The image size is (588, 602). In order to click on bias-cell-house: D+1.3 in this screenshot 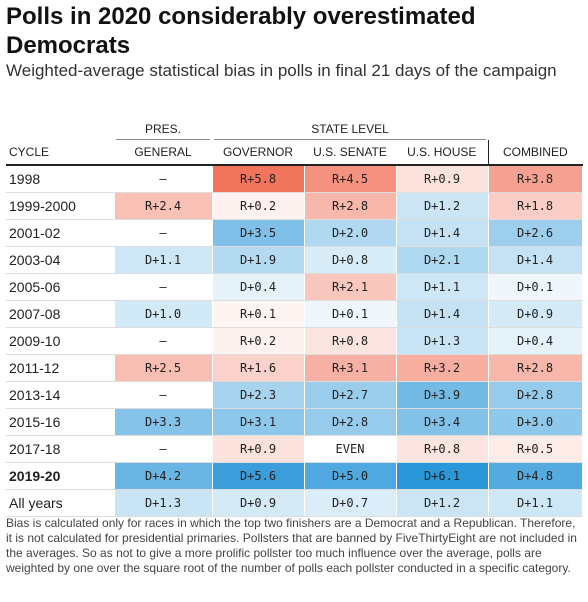, I will do `click(442, 341)`.